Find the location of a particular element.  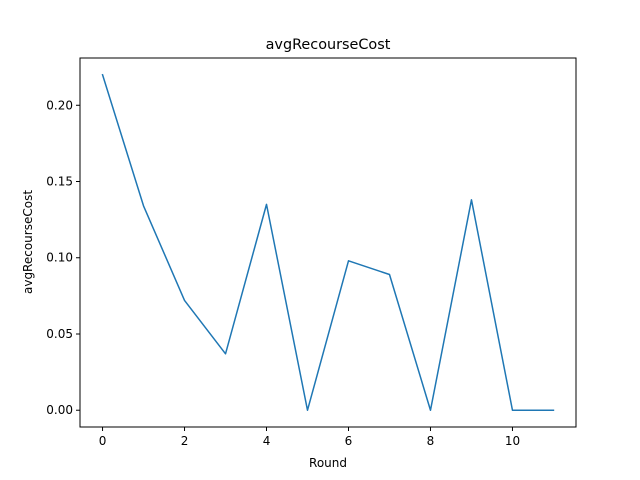

x-tick-label: 10 is located at coordinates (512, 441).